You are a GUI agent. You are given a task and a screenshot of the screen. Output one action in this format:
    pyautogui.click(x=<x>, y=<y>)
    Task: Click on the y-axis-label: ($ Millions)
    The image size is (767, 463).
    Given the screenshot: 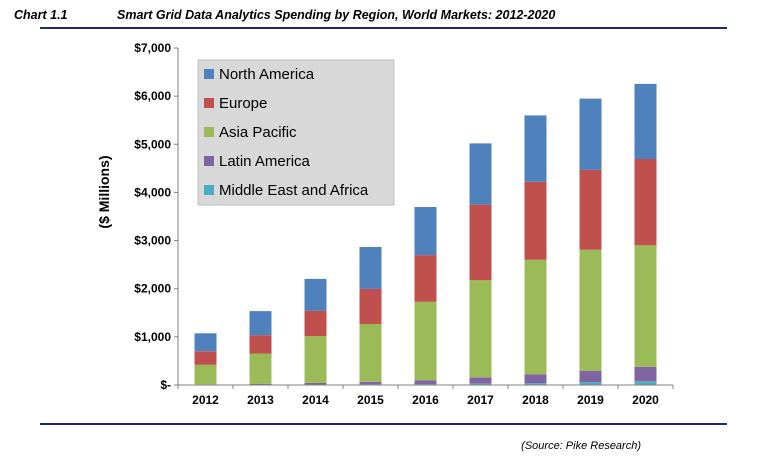 What is the action you would take?
    pyautogui.click(x=104, y=191)
    